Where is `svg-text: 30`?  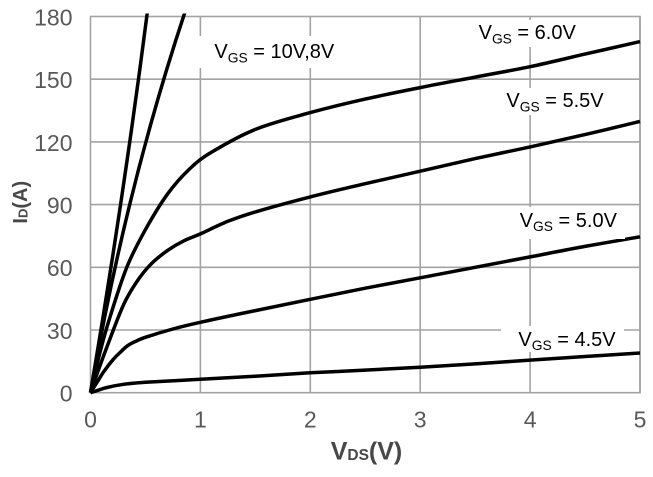 svg-text: 30 is located at coordinates (60, 331).